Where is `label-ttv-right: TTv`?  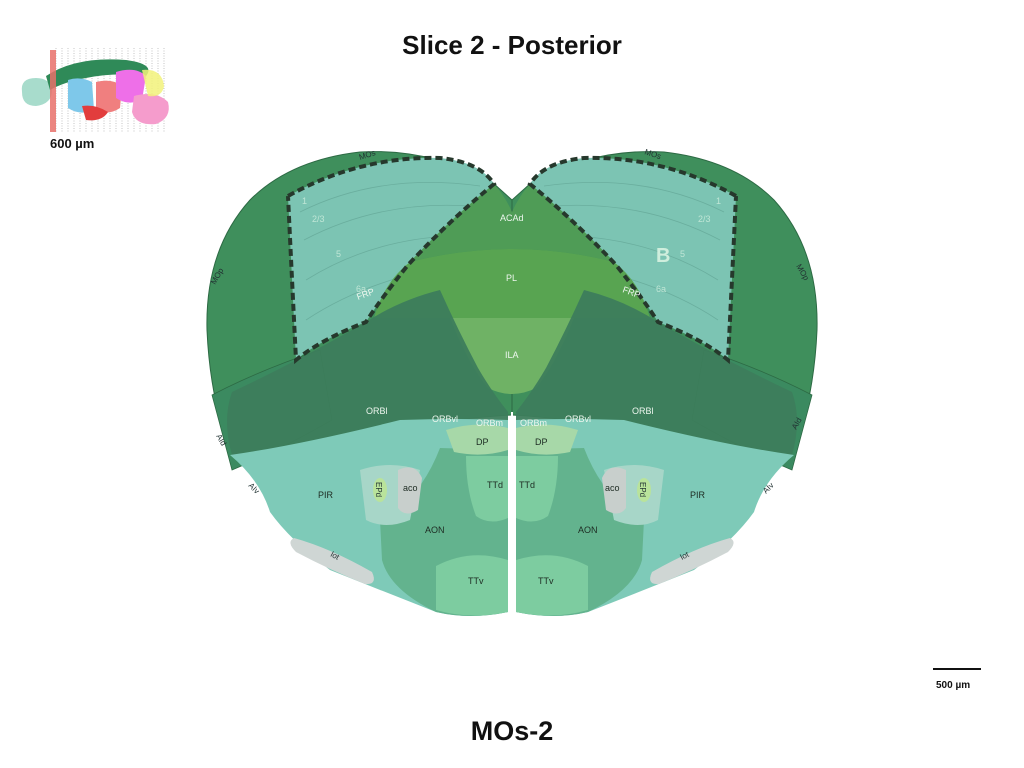
label-ttv-right: TTv is located at coordinates (546, 581).